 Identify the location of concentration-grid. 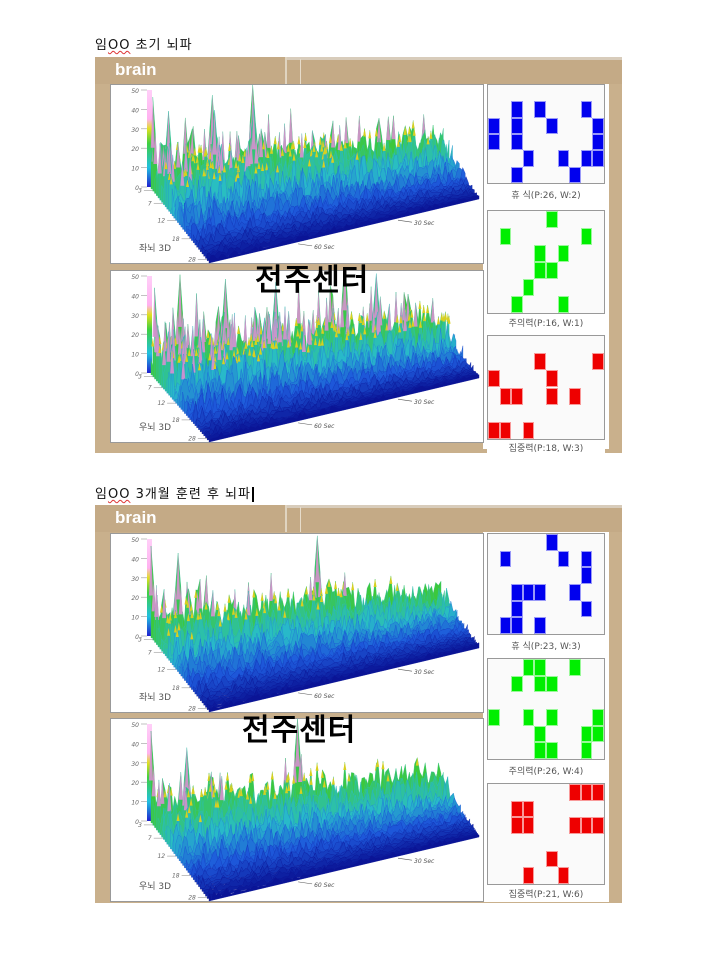
(546, 387).